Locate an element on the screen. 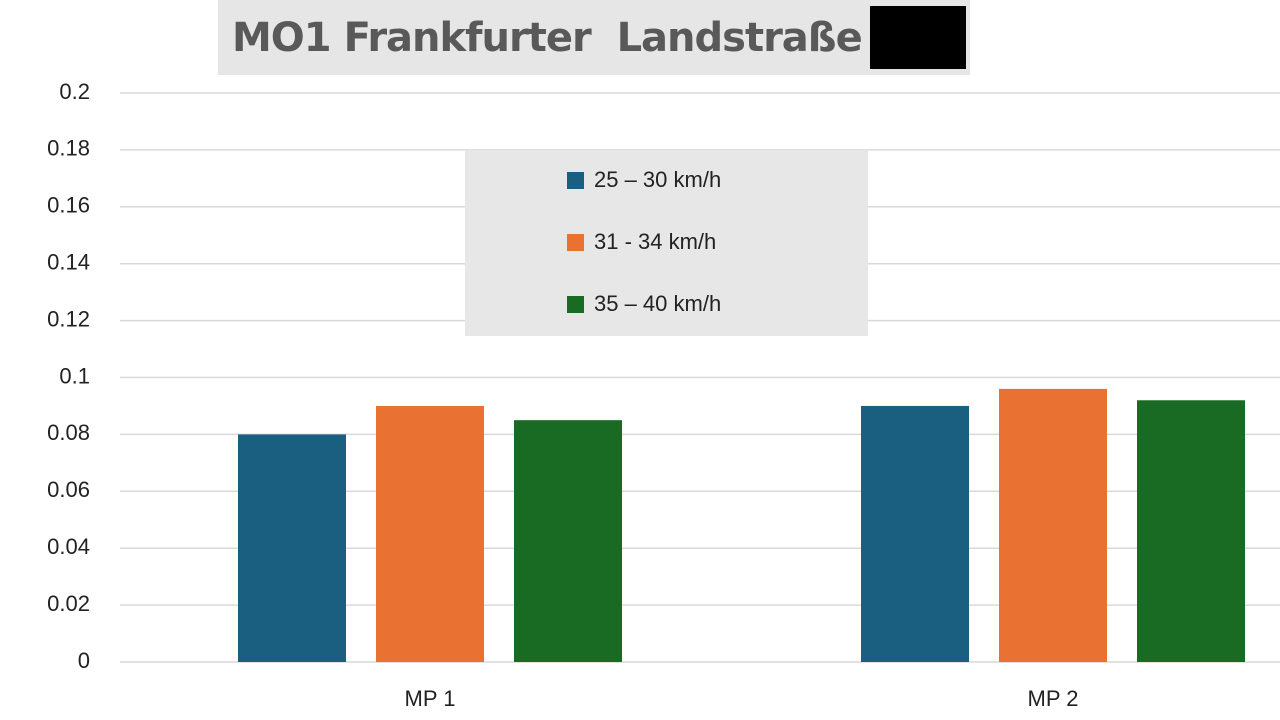 This screenshot has width=1280, height=720. y-tick-label: 0.08 is located at coordinates (68, 432).